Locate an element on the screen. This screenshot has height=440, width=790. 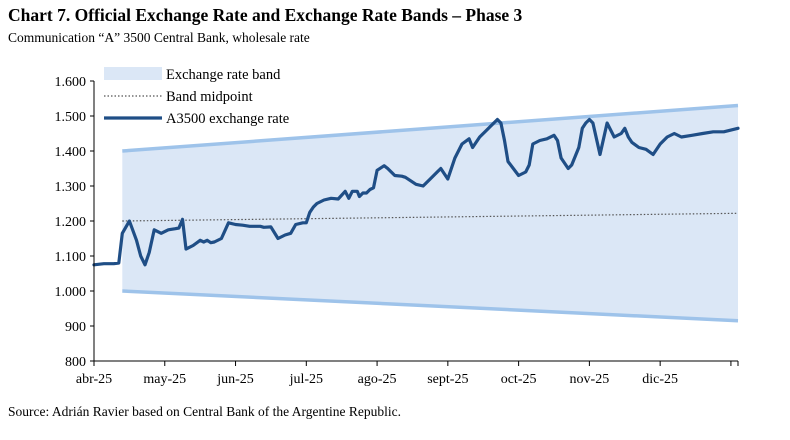
legend-band-label: Exchange rate band is located at coordinates (223, 75).